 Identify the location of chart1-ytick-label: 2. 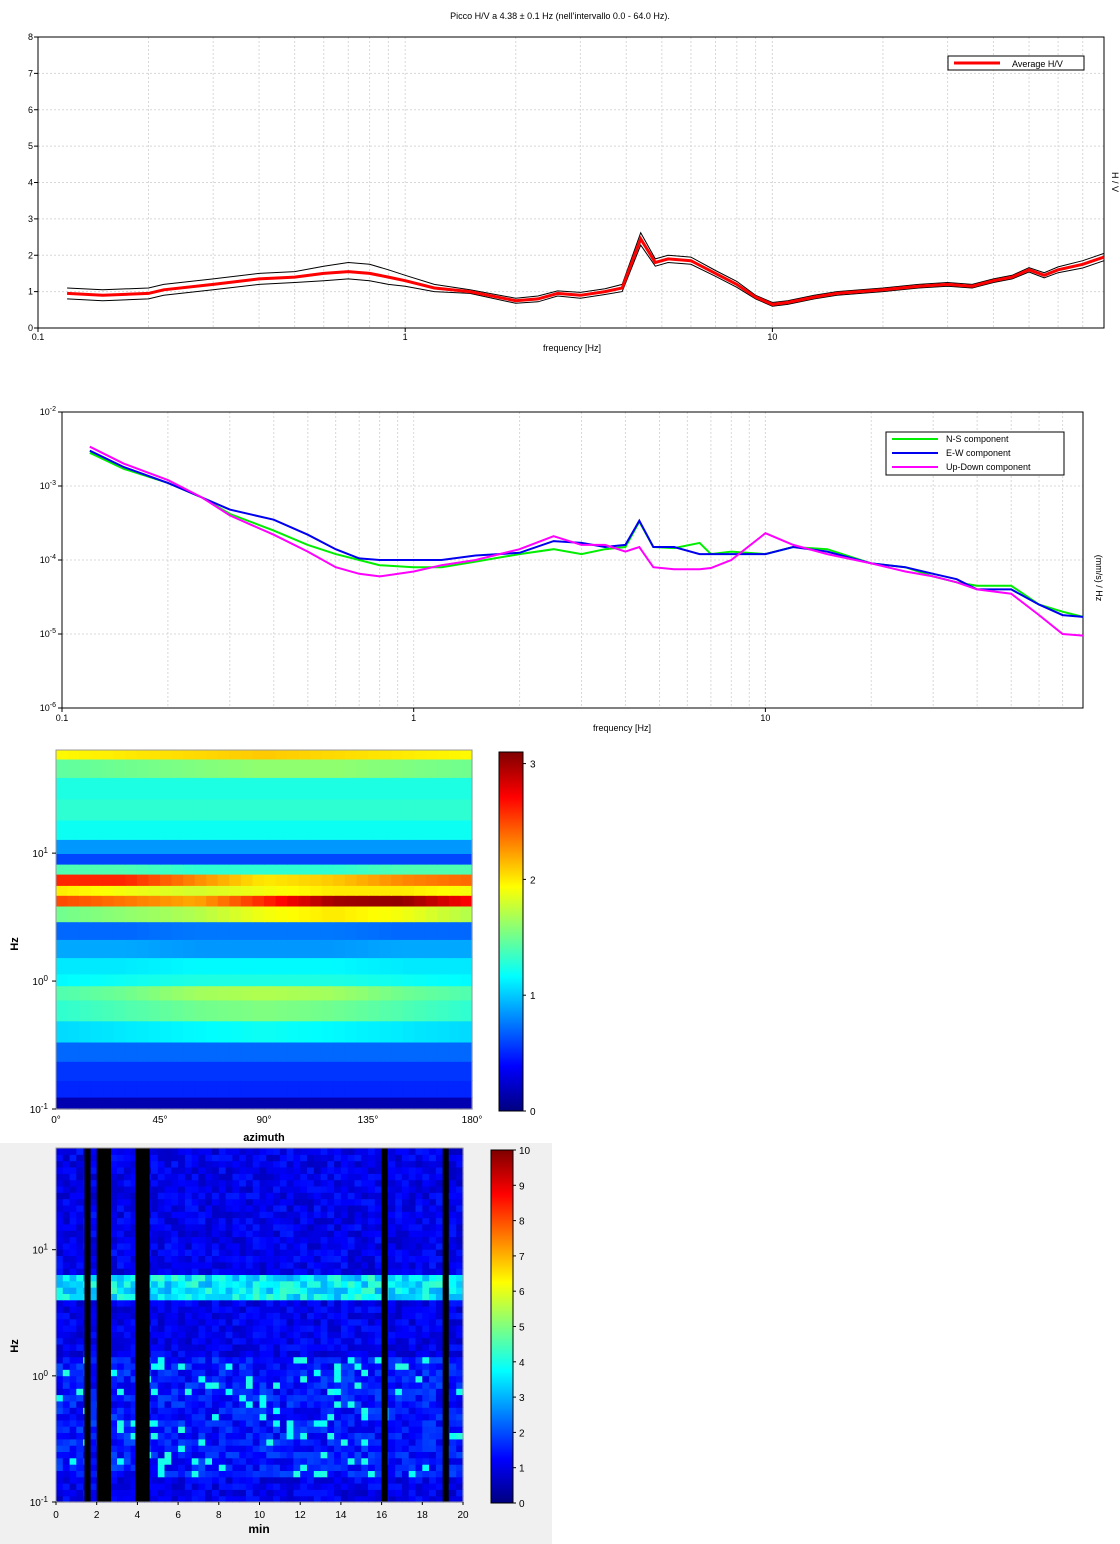
(30, 255).